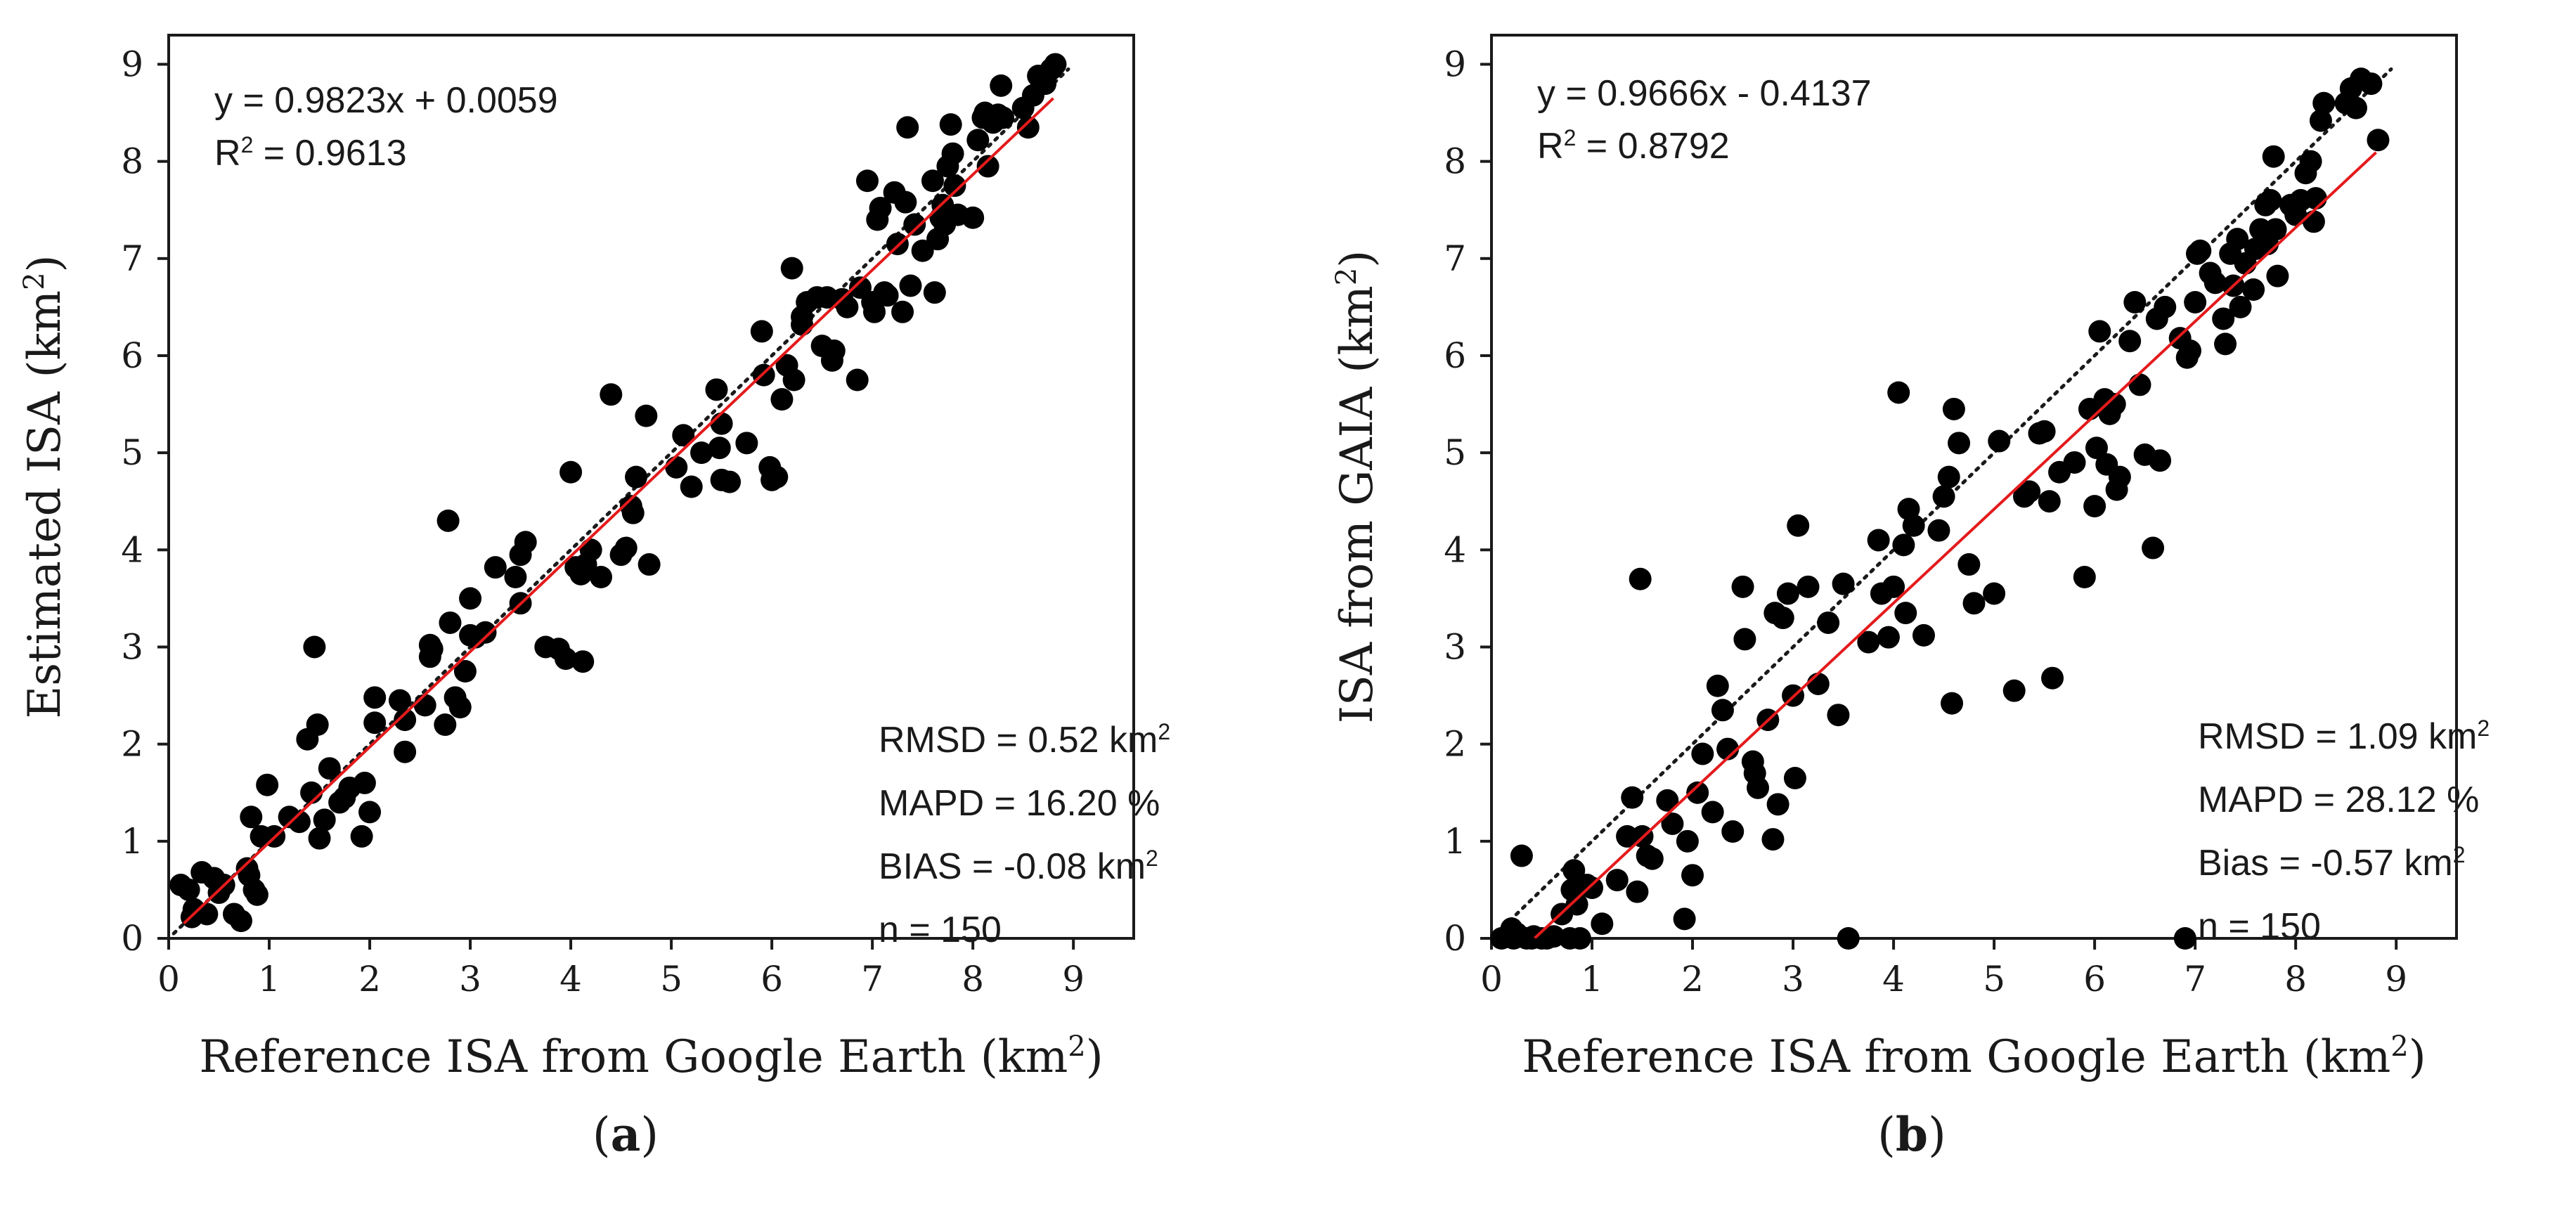 The image size is (2576, 1216). What do you see at coordinates (1455, 841) in the screenshot?
I see `y-tick-label-b: 1` at bounding box center [1455, 841].